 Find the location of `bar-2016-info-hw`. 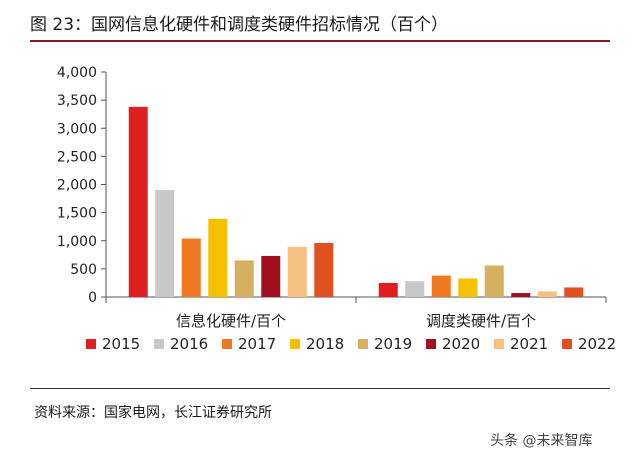

bar-2016-info-hw is located at coordinates (165, 243).